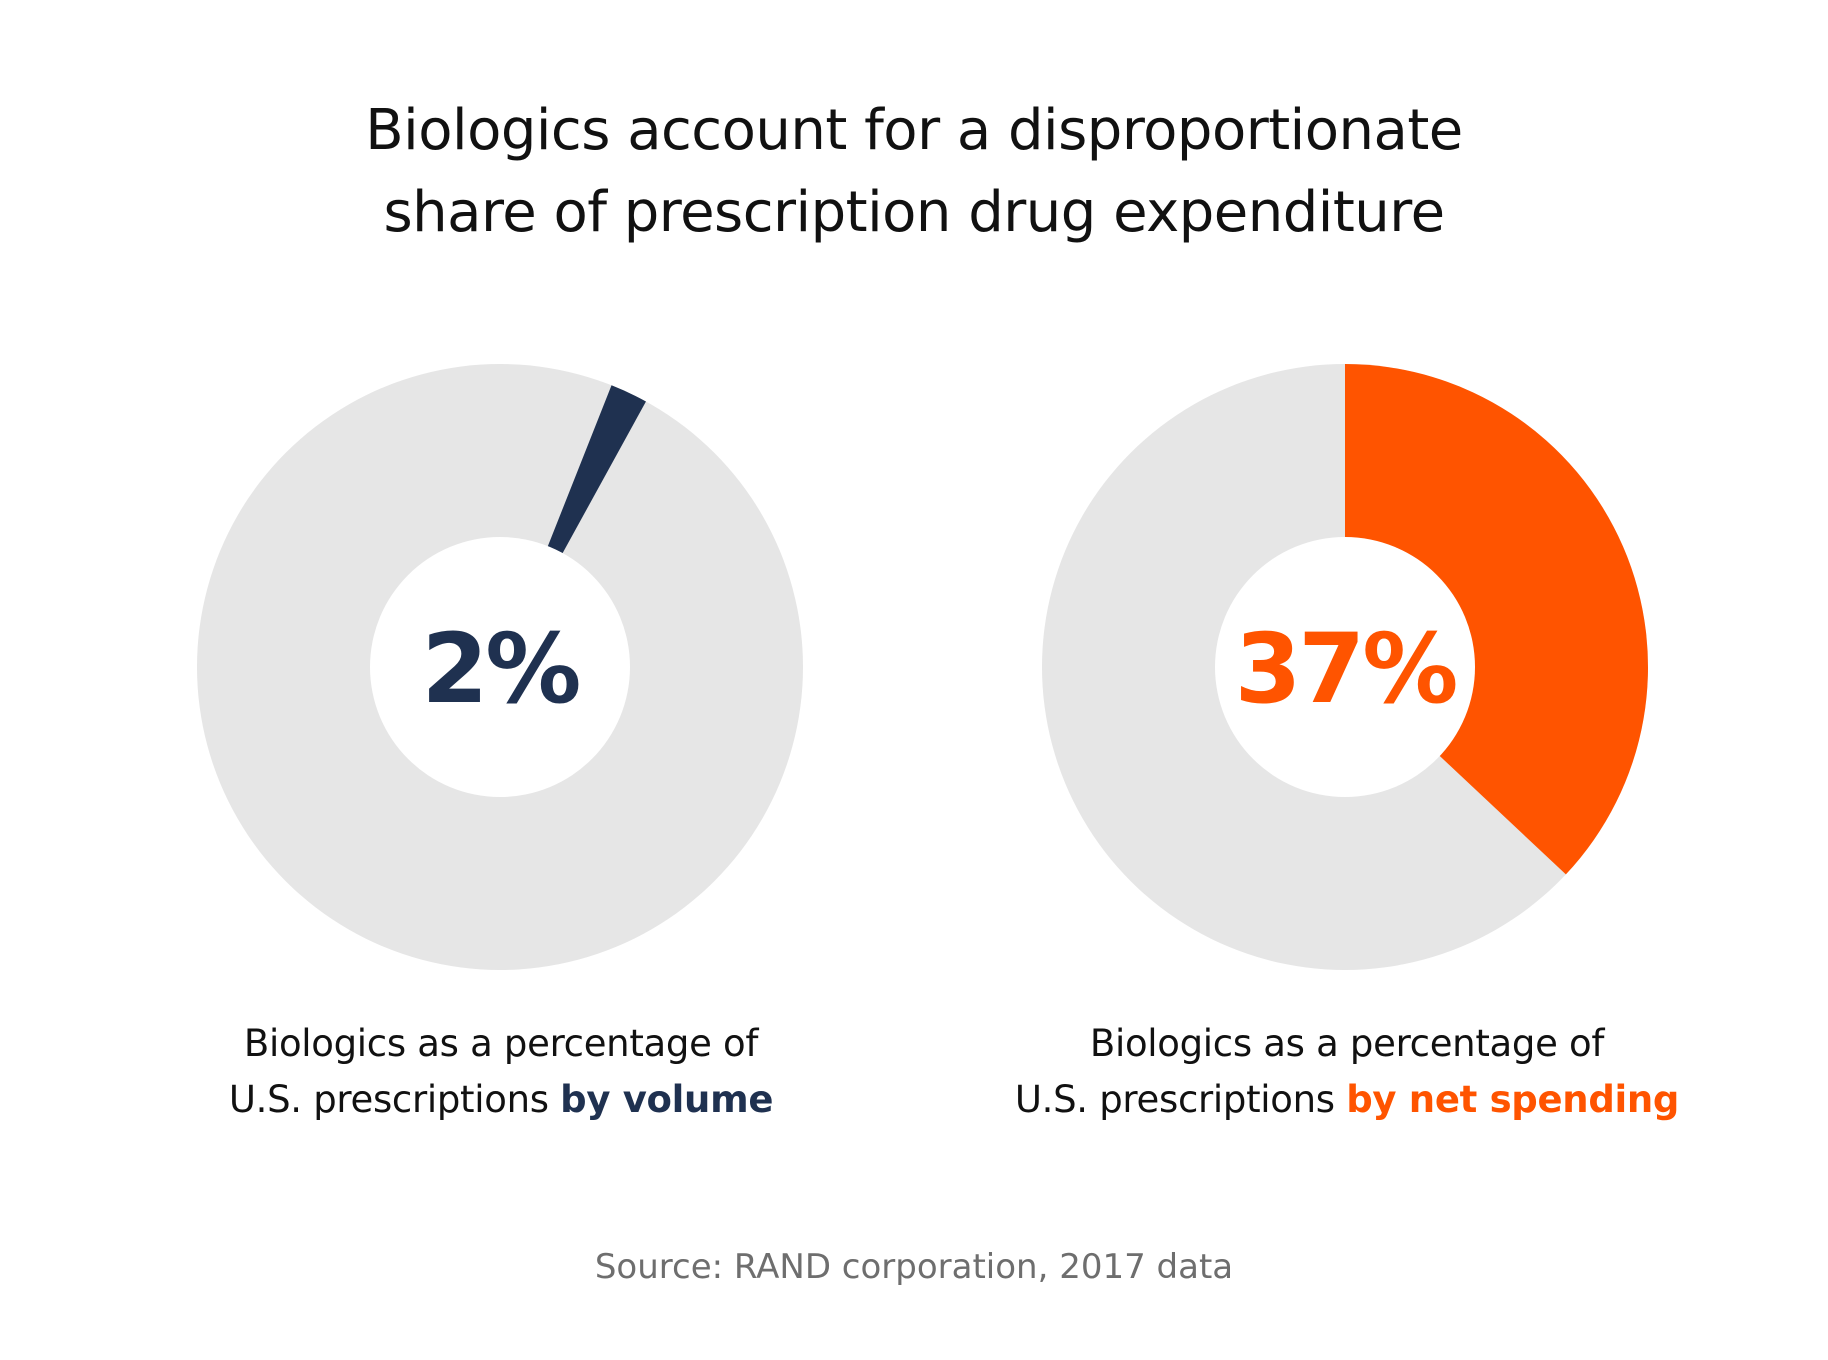  What do you see at coordinates (394, 1099) in the screenshot?
I see `caption-volume-prefix: U.S. prescriptions` at bounding box center [394, 1099].